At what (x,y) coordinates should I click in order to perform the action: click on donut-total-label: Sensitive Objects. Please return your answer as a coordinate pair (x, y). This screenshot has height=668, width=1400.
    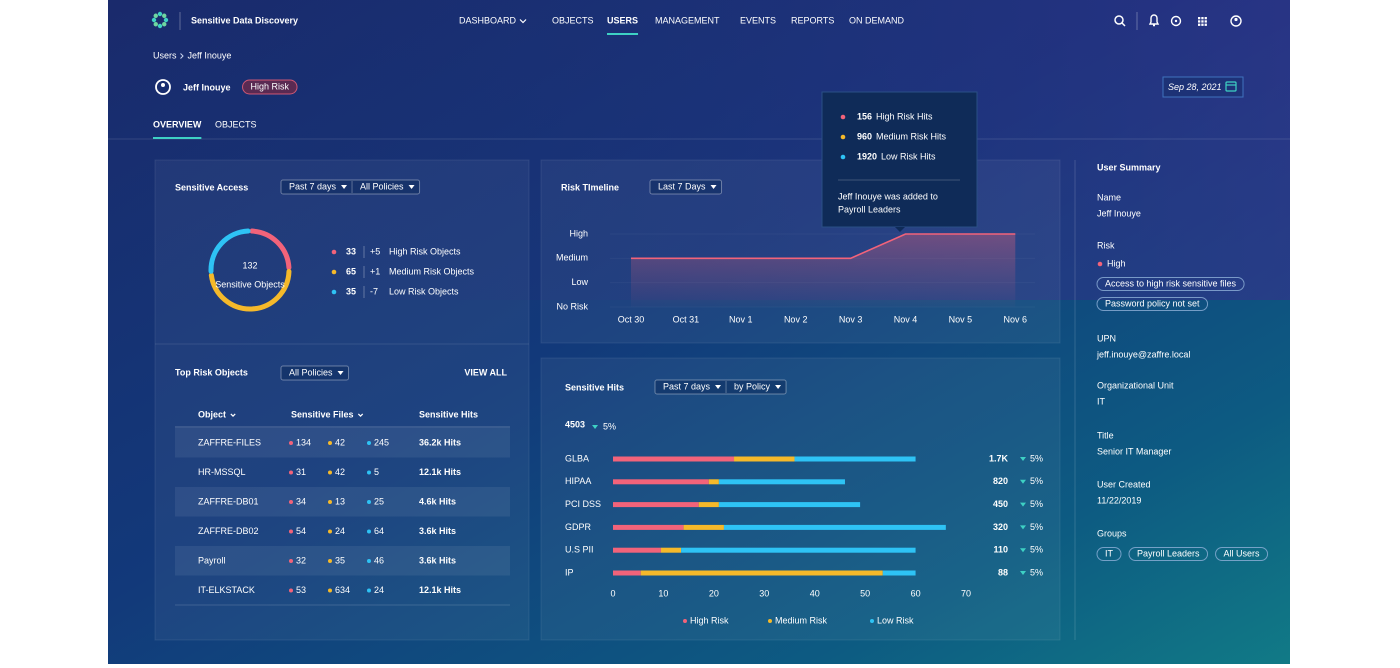
    Looking at the image, I should click on (250, 284).